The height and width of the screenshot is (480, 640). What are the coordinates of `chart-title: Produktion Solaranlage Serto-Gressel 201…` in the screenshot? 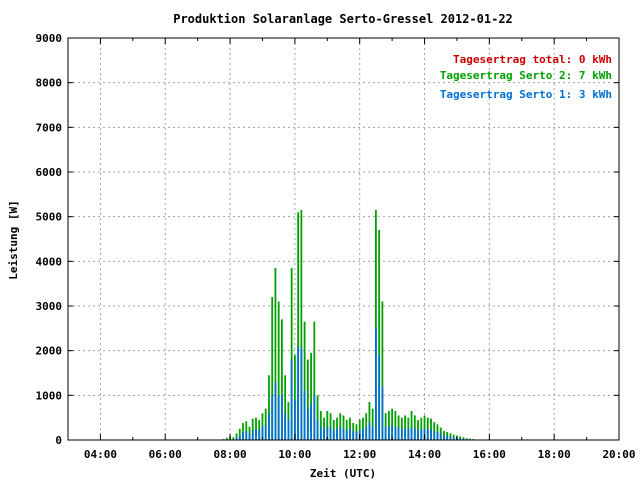 It's located at (343, 19).